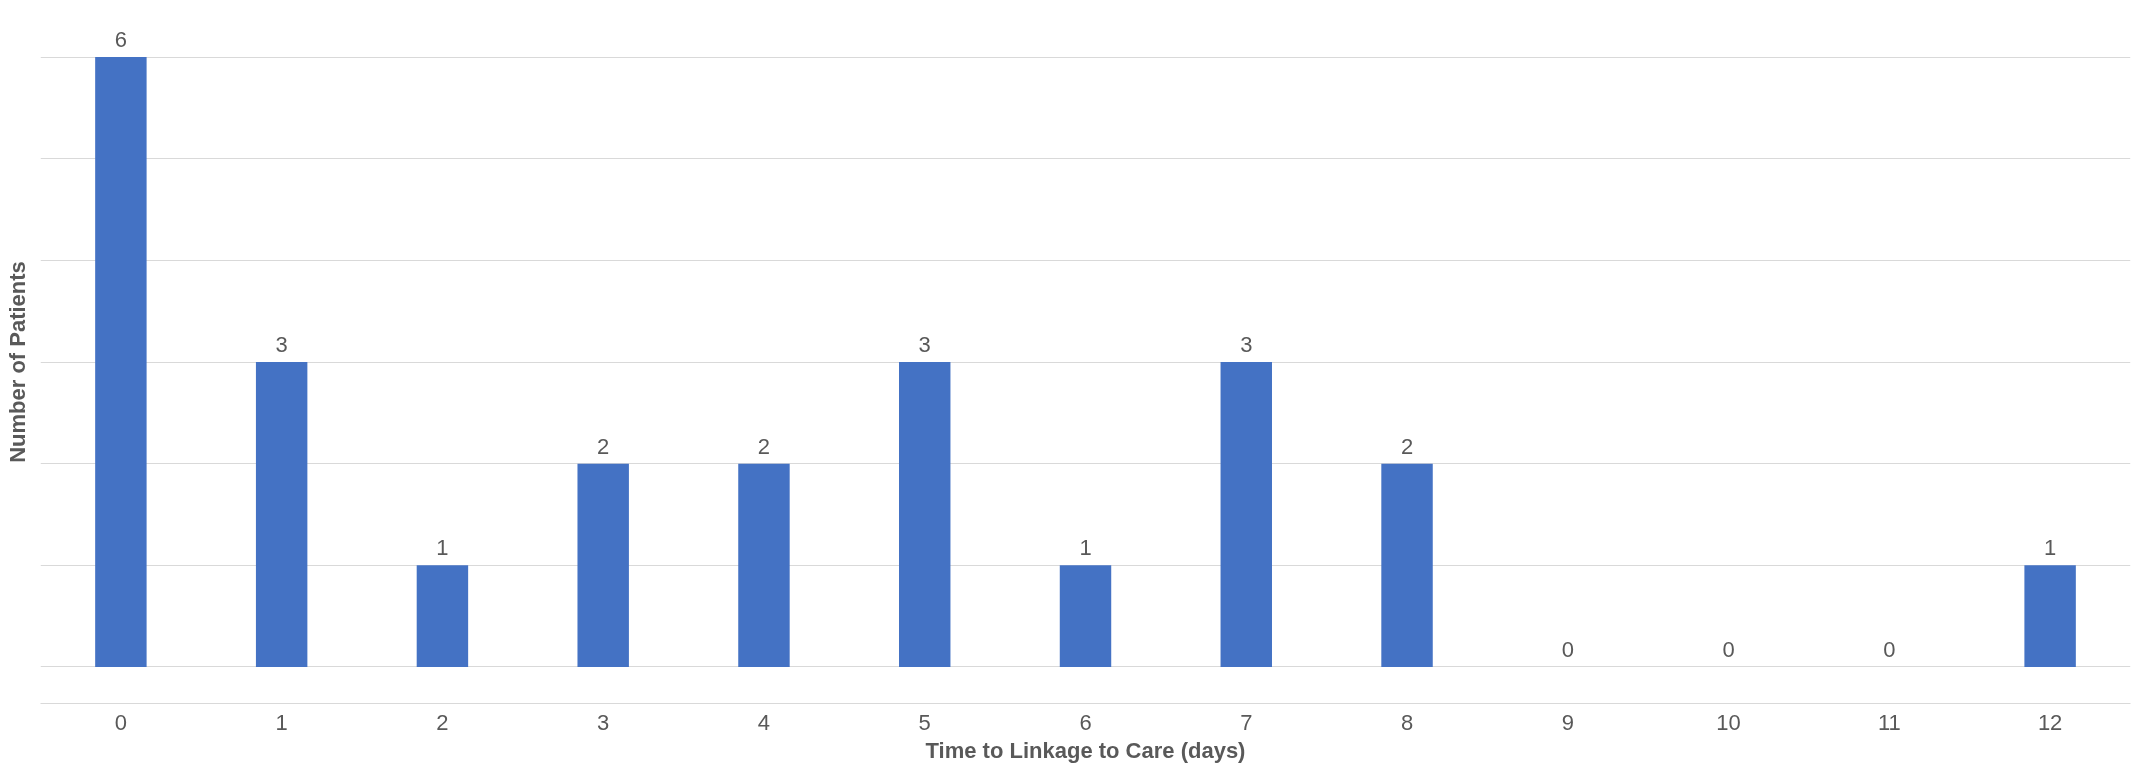 The image size is (2153, 774). I want to click on x-tick-label: 10, so click(1728, 722).